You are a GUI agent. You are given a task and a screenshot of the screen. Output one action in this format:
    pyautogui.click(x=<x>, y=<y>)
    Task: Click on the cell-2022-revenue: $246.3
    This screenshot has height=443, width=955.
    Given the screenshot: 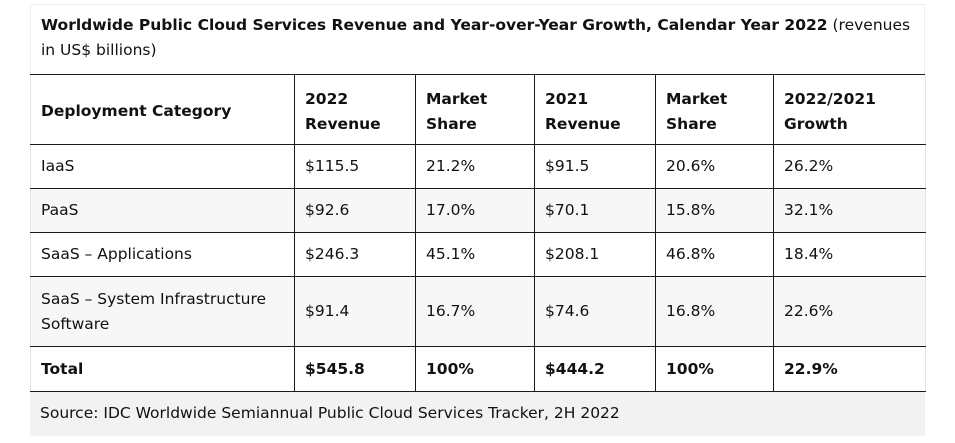 What is the action you would take?
    pyautogui.click(x=355, y=254)
    